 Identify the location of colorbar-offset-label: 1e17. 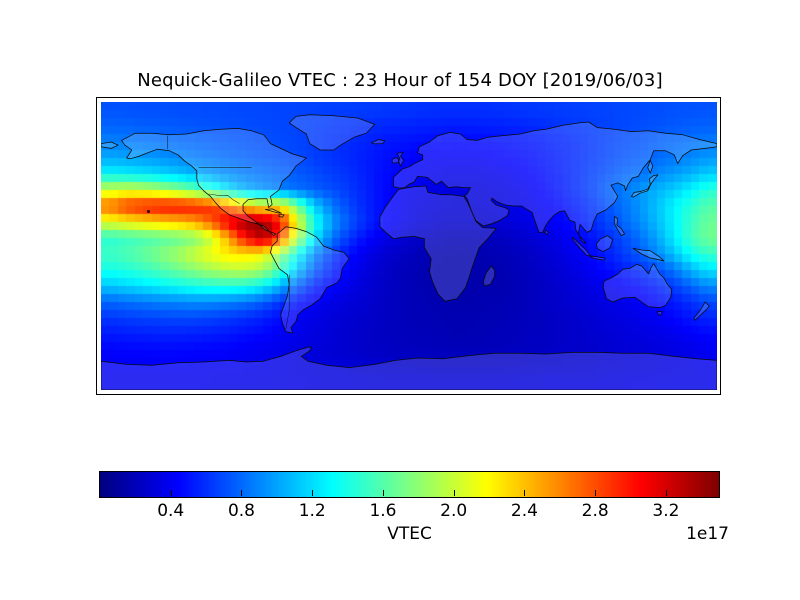
(707, 534).